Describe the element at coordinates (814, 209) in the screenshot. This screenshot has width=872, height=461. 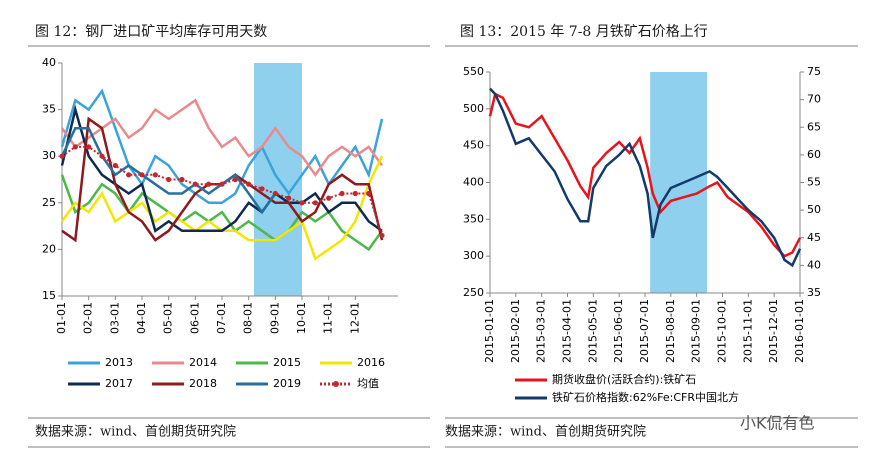
I see `y2-tick-label: 50` at that location.